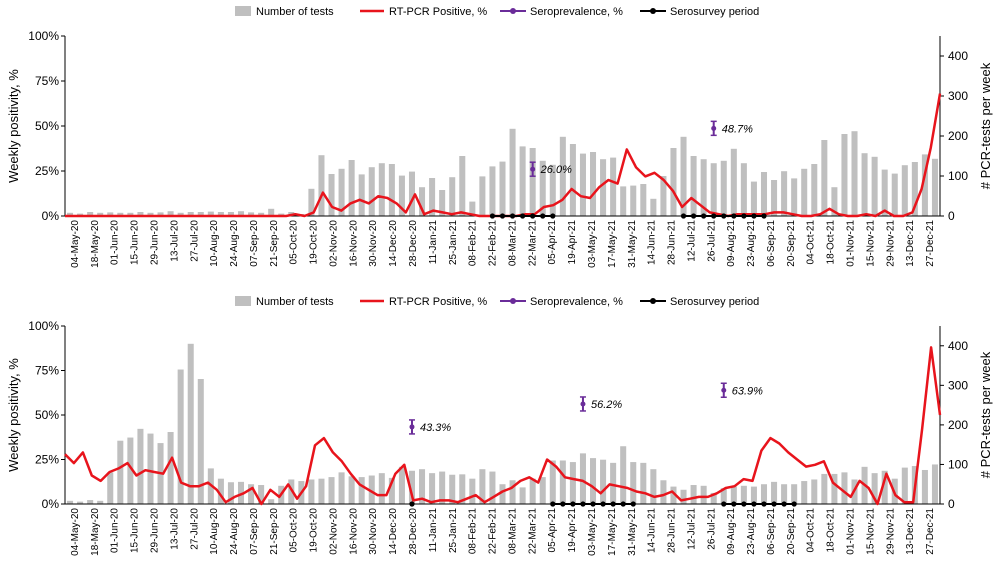  What do you see at coordinates (632, 532) in the screenshot?
I see `x-tick-label: 31-May-21` at bounding box center [632, 532].